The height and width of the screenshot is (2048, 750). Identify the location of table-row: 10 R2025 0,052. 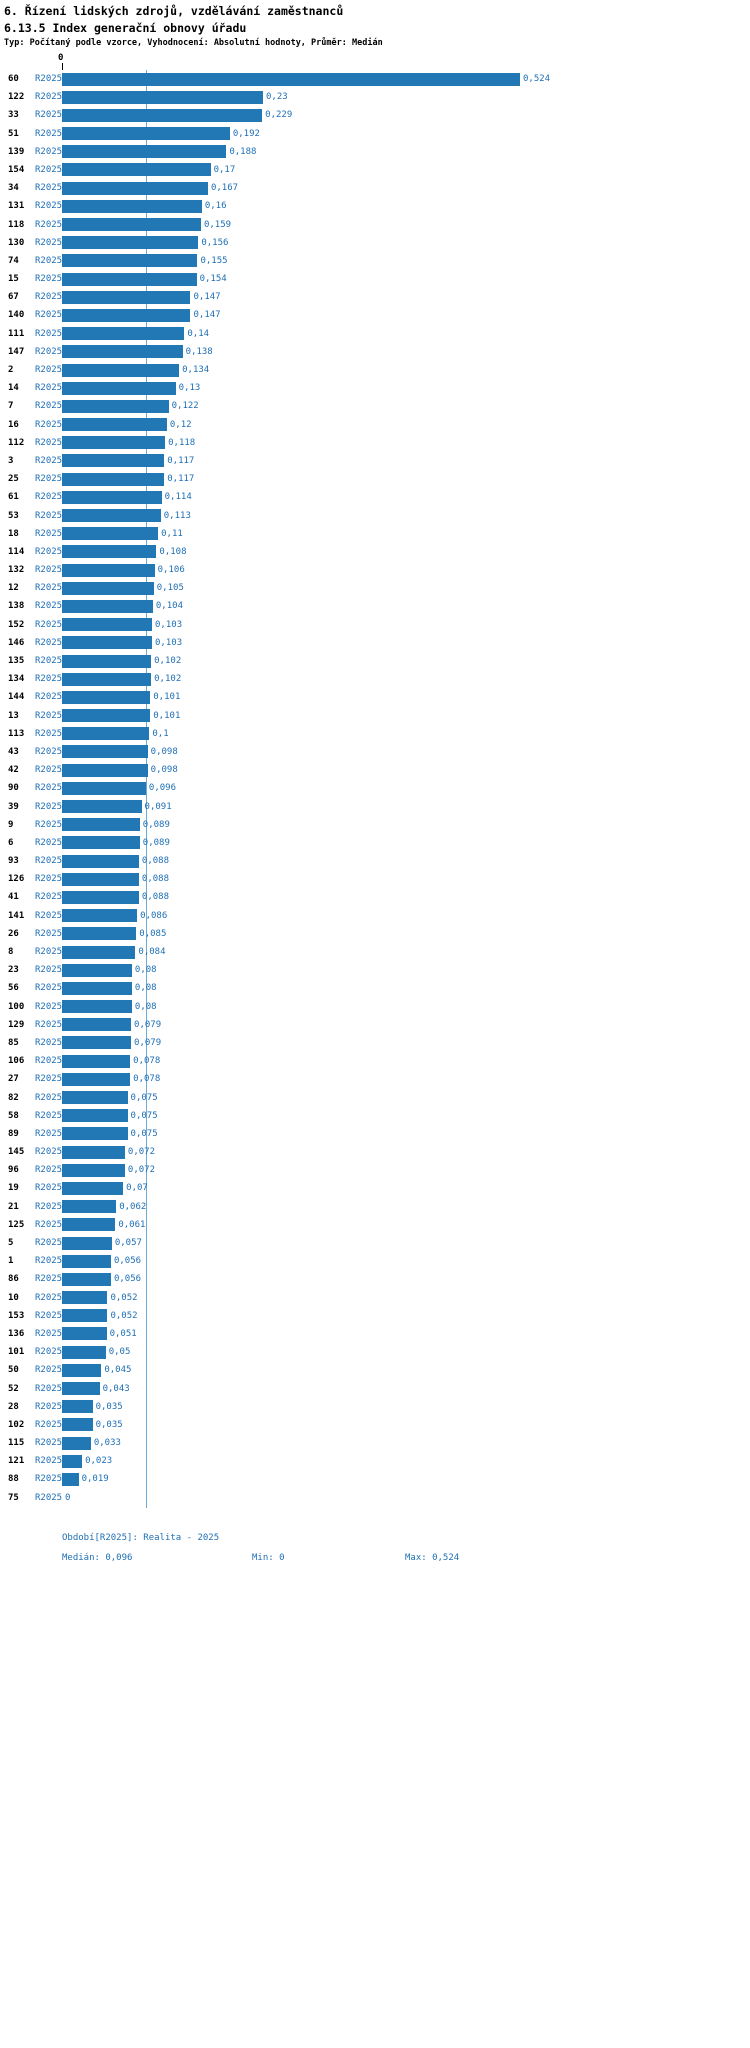
(375, 1298).